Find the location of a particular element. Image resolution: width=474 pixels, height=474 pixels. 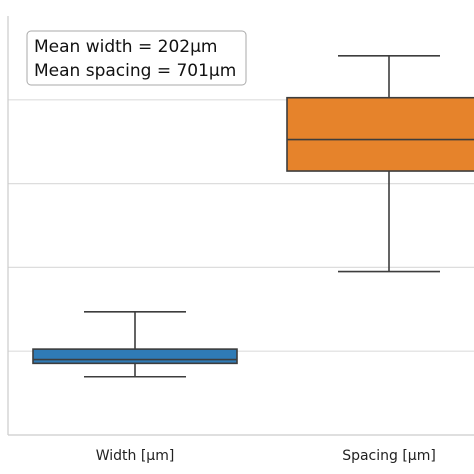

annotation-mean-spacing: Mean spacing = 701μm is located at coordinates (135, 71).